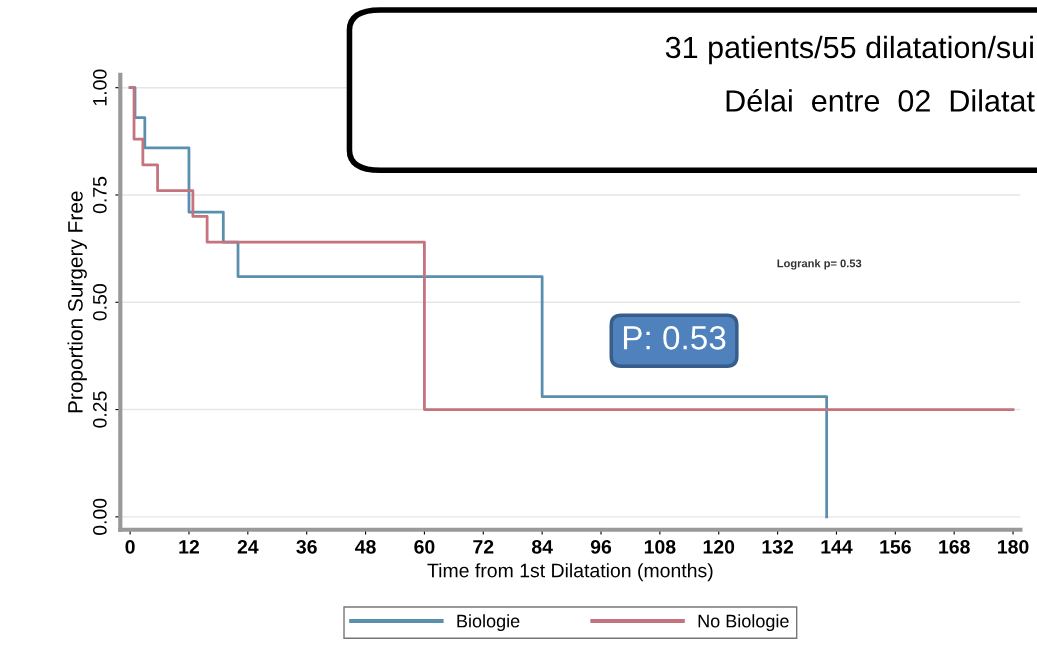 The height and width of the screenshot is (668, 1037). What do you see at coordinates (306, 546) in the screenshot?
I see `x-tick-label: 36` at bounding box center [306, 546].